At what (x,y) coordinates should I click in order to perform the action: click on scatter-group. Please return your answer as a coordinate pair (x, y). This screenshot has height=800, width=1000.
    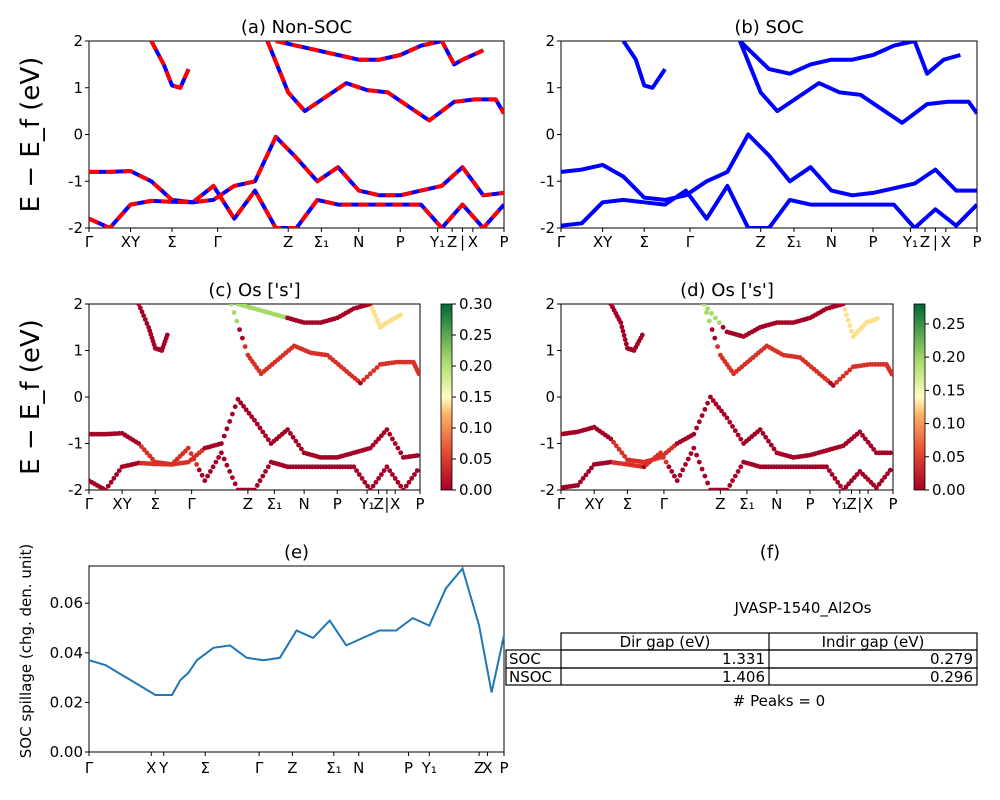
    Looking at the image, I should click on (727, 397).